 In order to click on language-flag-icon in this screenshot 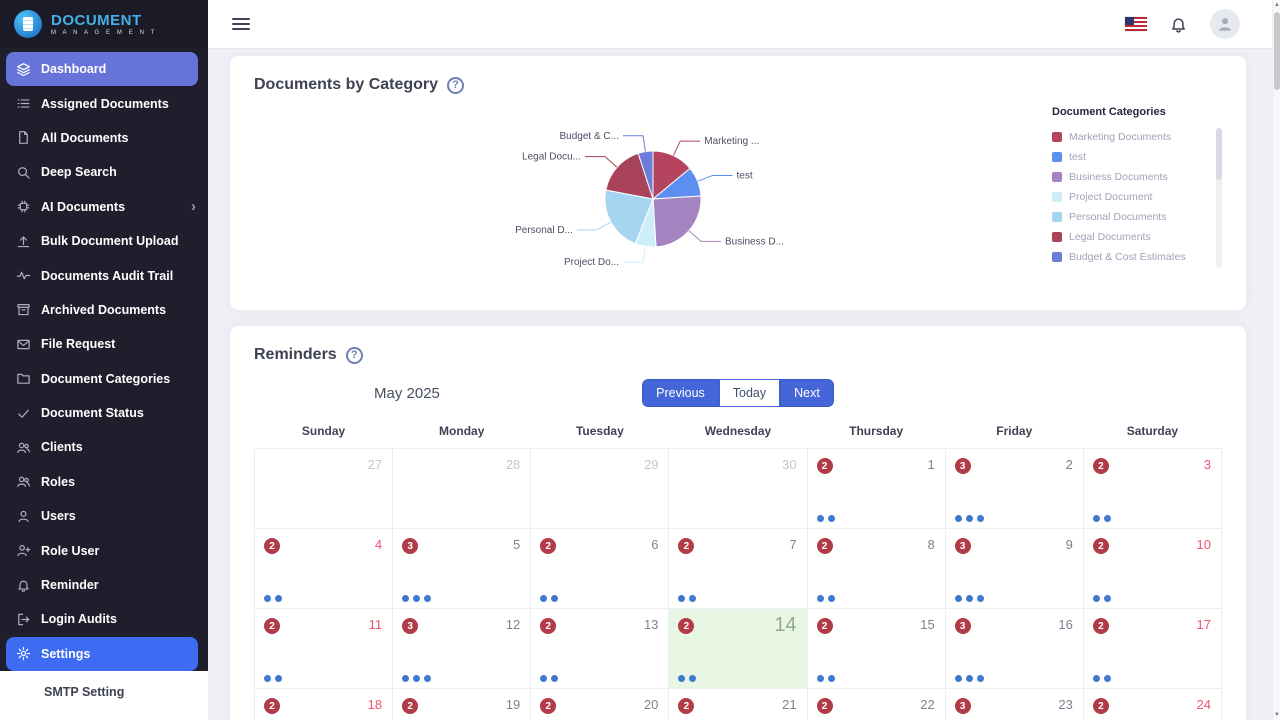, I will do `click(1136, 24)`.